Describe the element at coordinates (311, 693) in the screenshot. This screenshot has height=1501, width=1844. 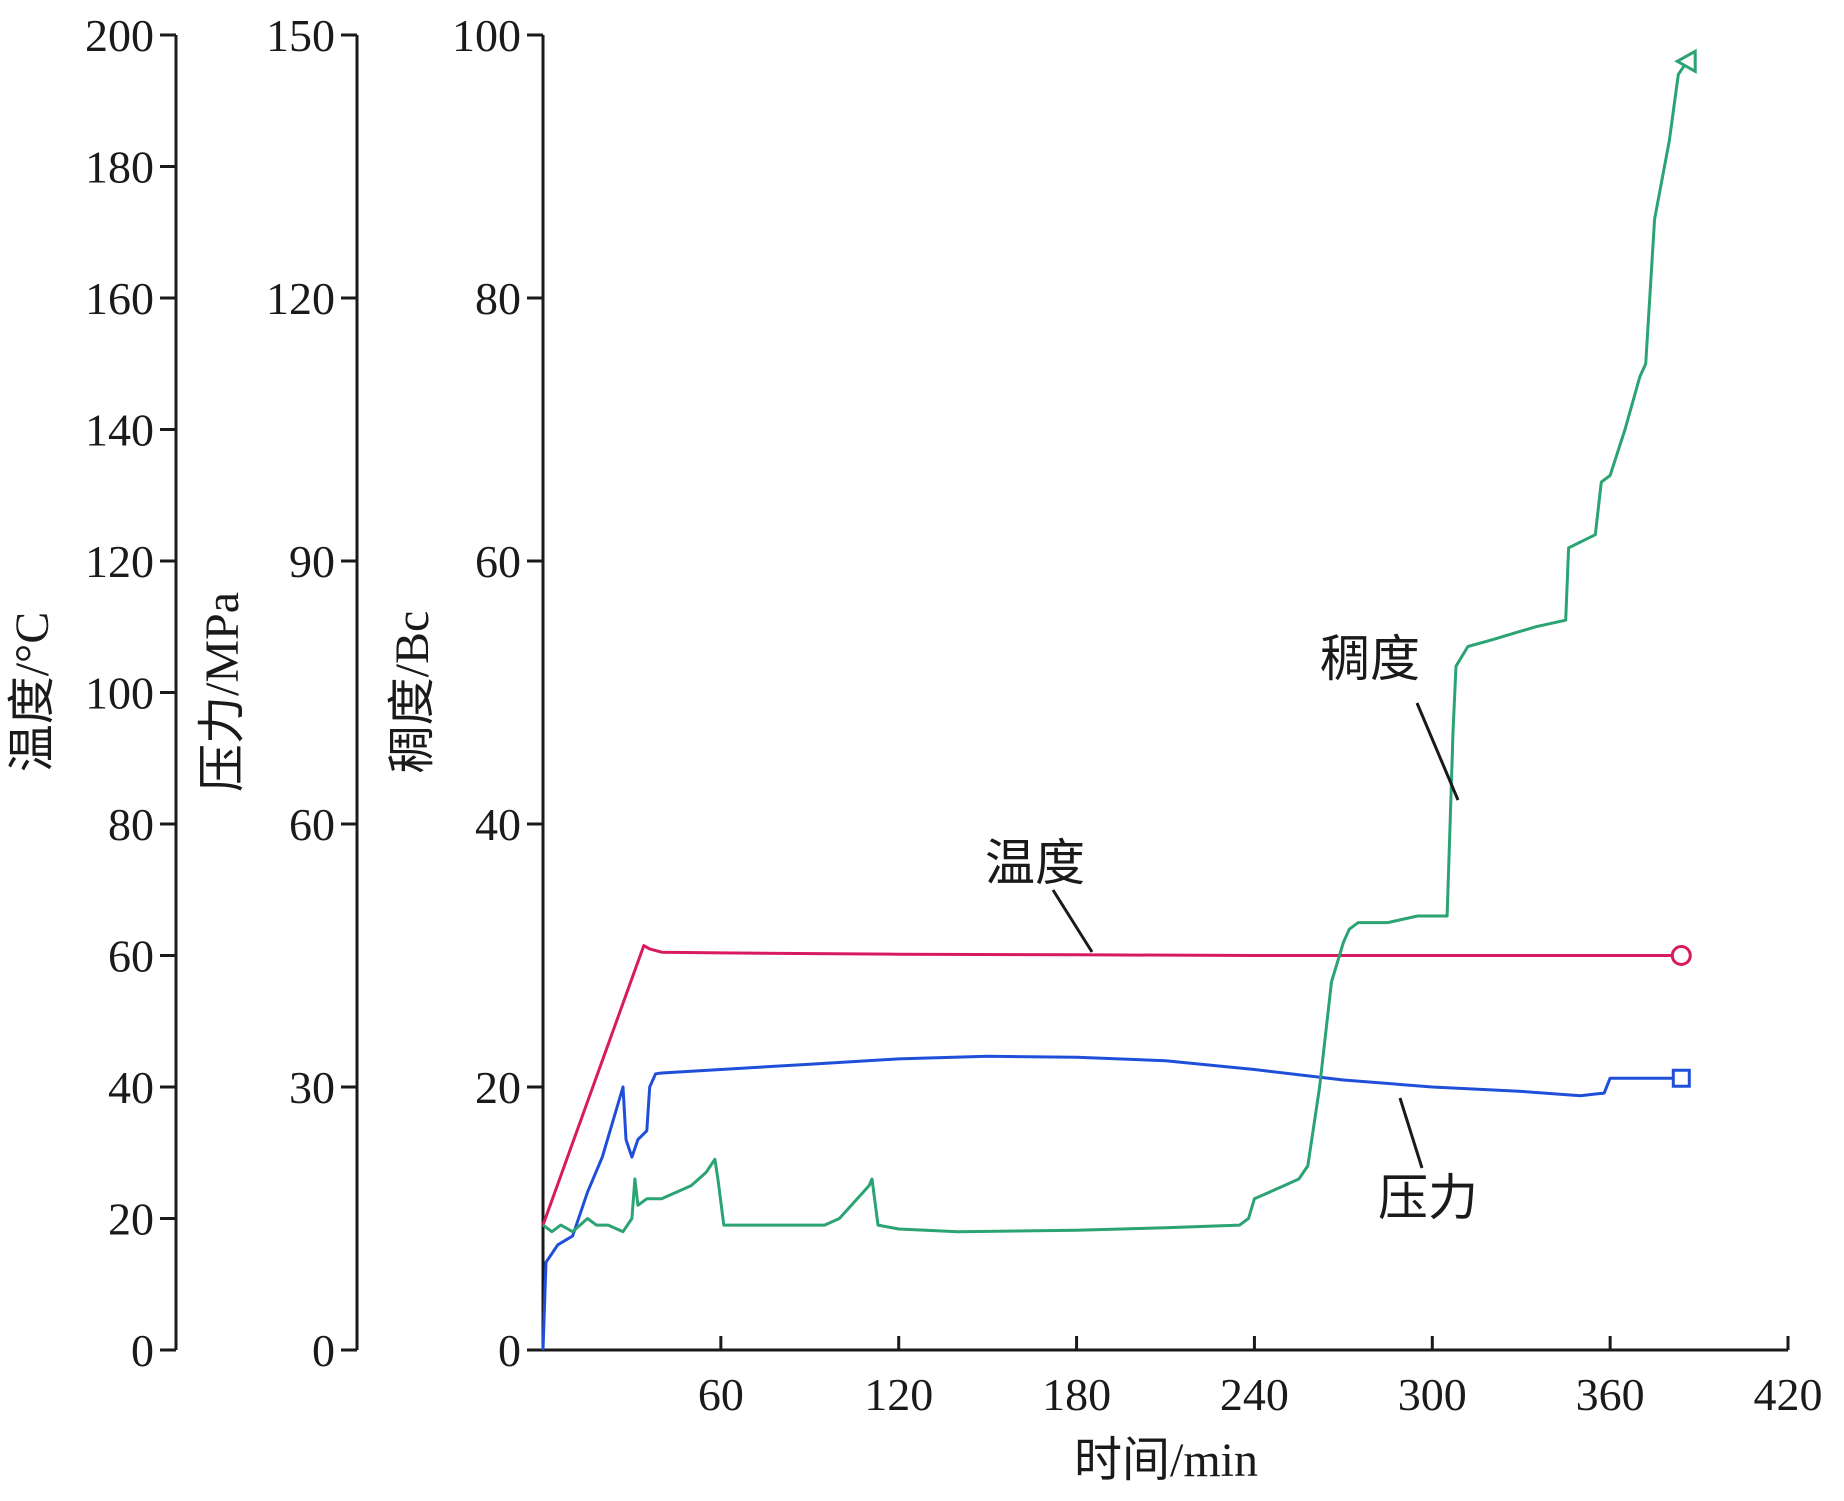
I see `pressure-axis-ticks: 0 30 60 90 120 150` at that location.